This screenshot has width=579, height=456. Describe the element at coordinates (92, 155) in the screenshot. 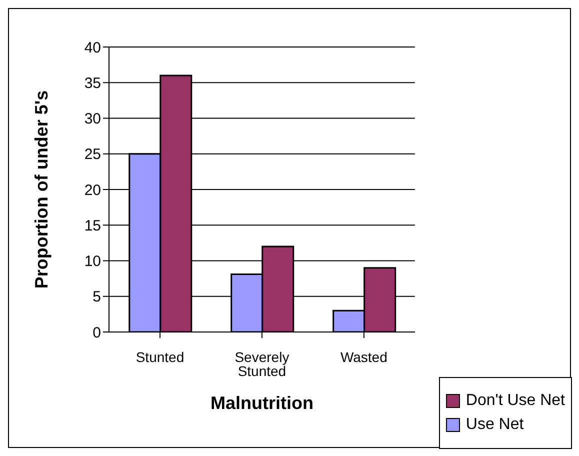

I see `y-tick-label: 25` at that location.